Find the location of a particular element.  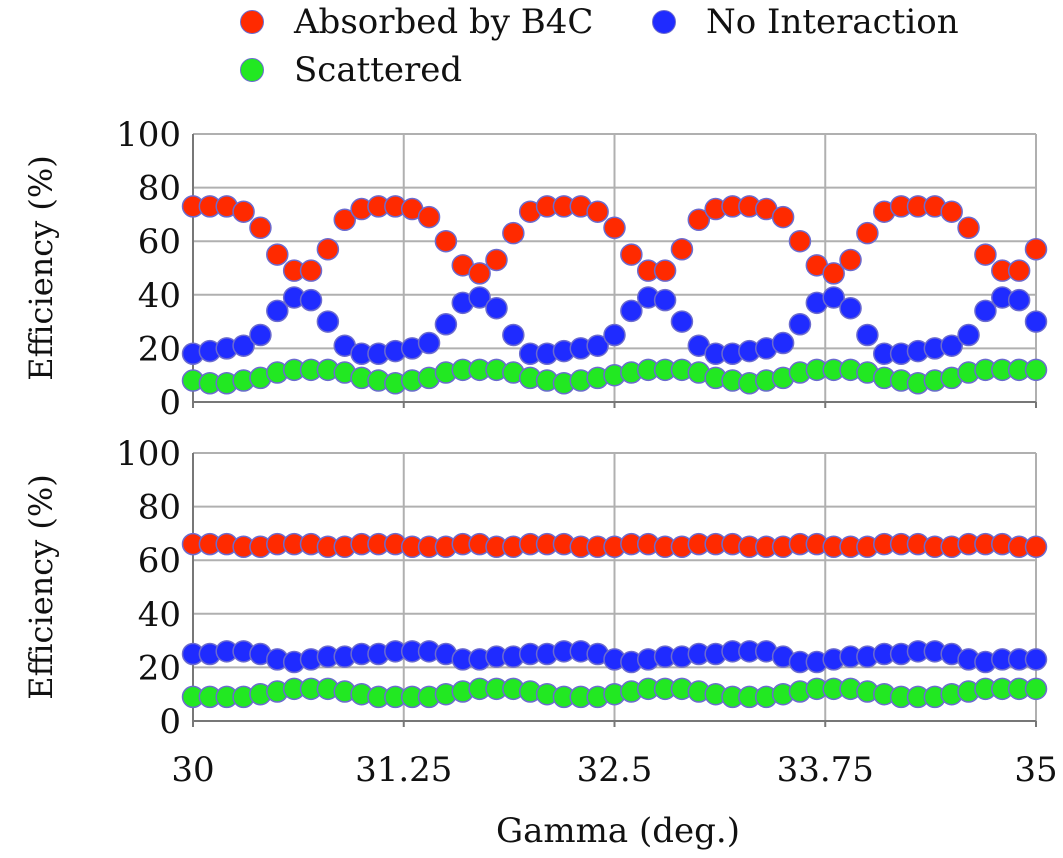

x-tick-label: 30 is located at coordinates (192, 770).